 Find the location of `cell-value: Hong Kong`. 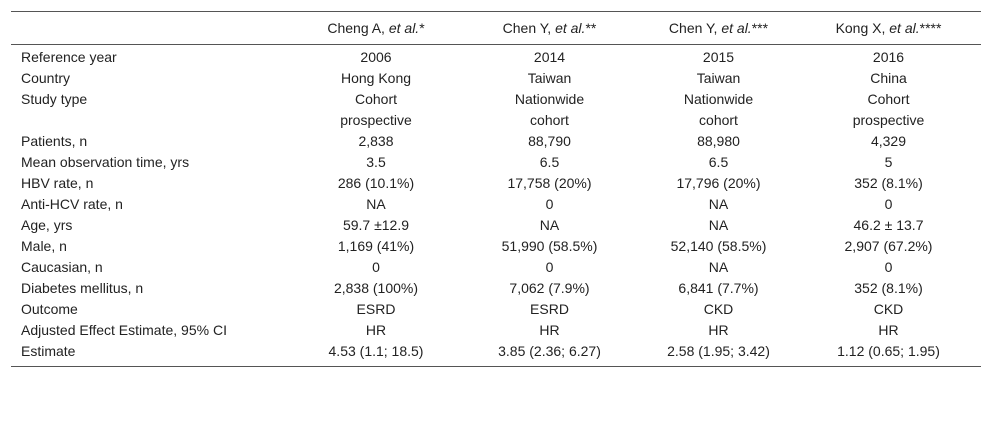

cell-value: Hong Kong is located at coordinates (376, 78).